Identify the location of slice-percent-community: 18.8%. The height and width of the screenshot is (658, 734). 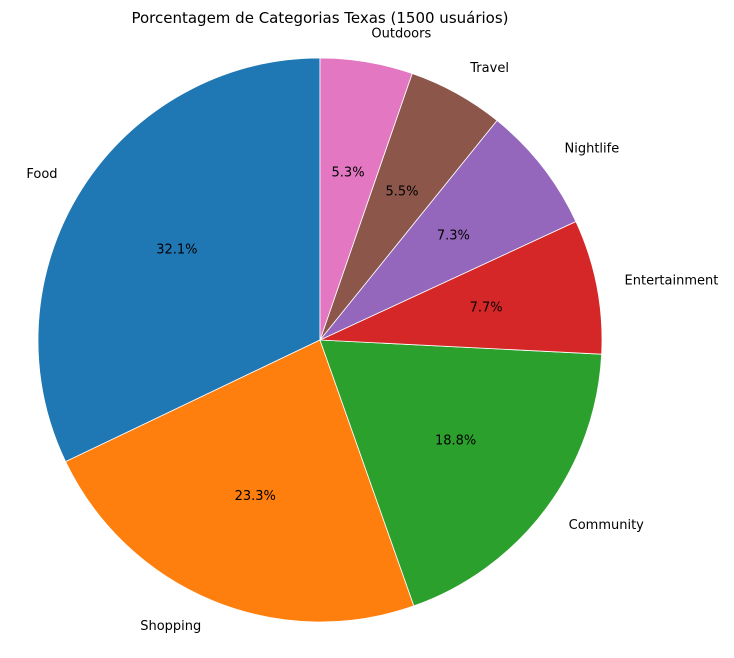
(455, 441).